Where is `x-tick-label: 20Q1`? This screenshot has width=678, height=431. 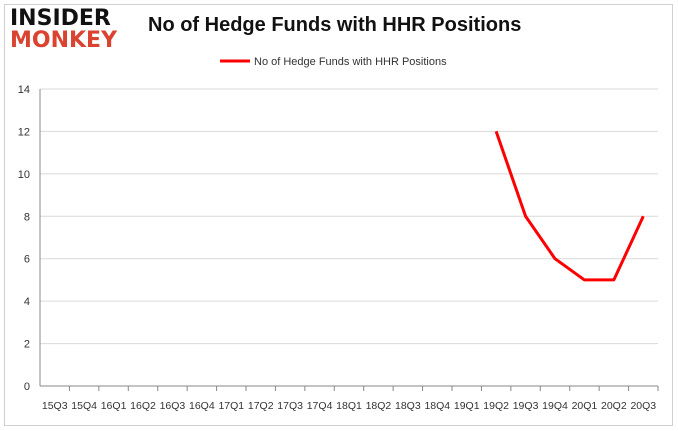
x-tick-label: 20Q1 is located at coordinates (585, 406).